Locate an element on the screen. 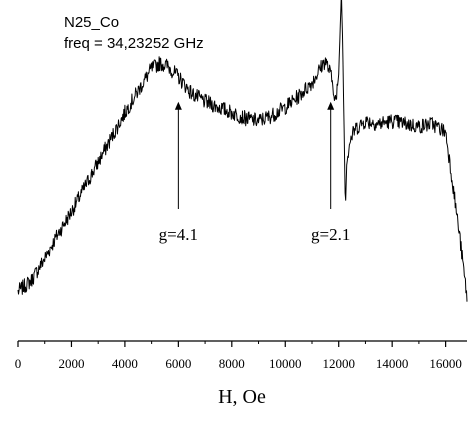 This screenshot has width=468, height=432. chart-title-block: N25_Co freq = 34,23252 GHz is located at coordinates (134, 33).